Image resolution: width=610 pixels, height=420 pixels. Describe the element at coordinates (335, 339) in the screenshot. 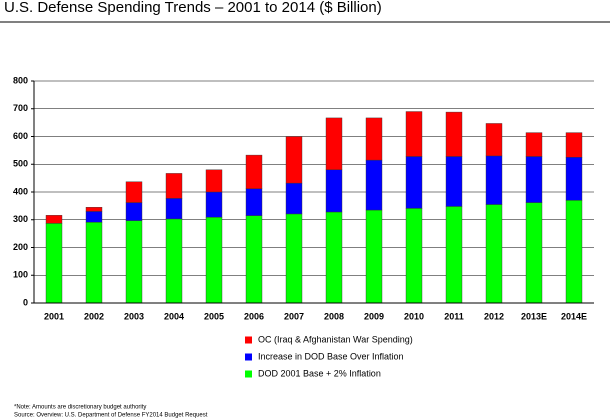

I see `legend-label: OC (Iraq & Afghanistan War Spending)` at that location.